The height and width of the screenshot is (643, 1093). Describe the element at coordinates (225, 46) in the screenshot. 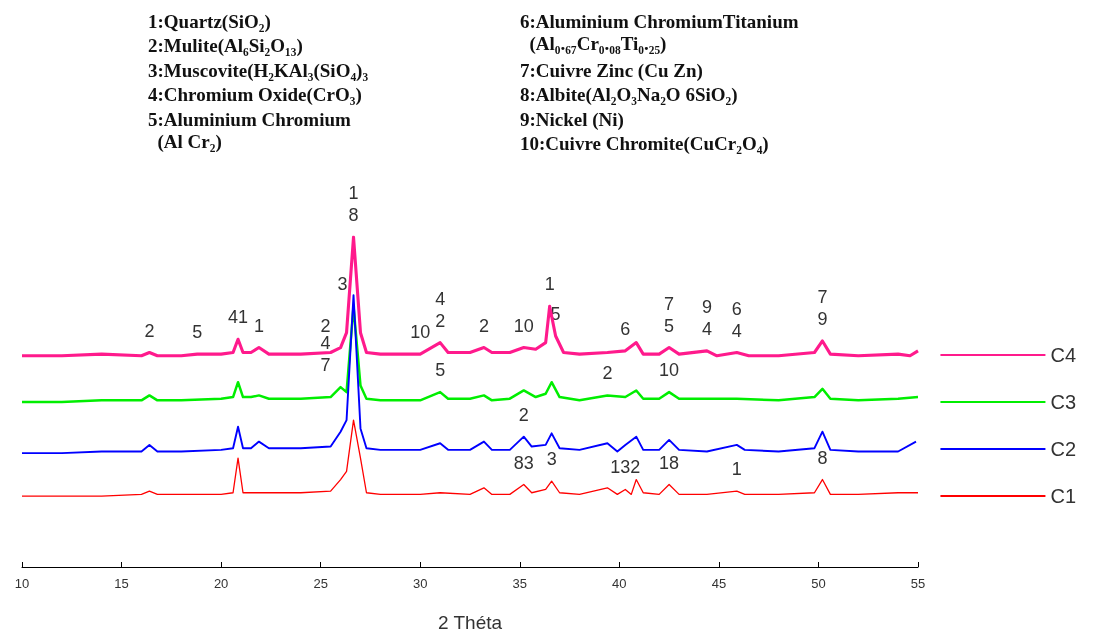

I see `text: 2:Mulite(Al₆Si₂O₁₃)` at that location.